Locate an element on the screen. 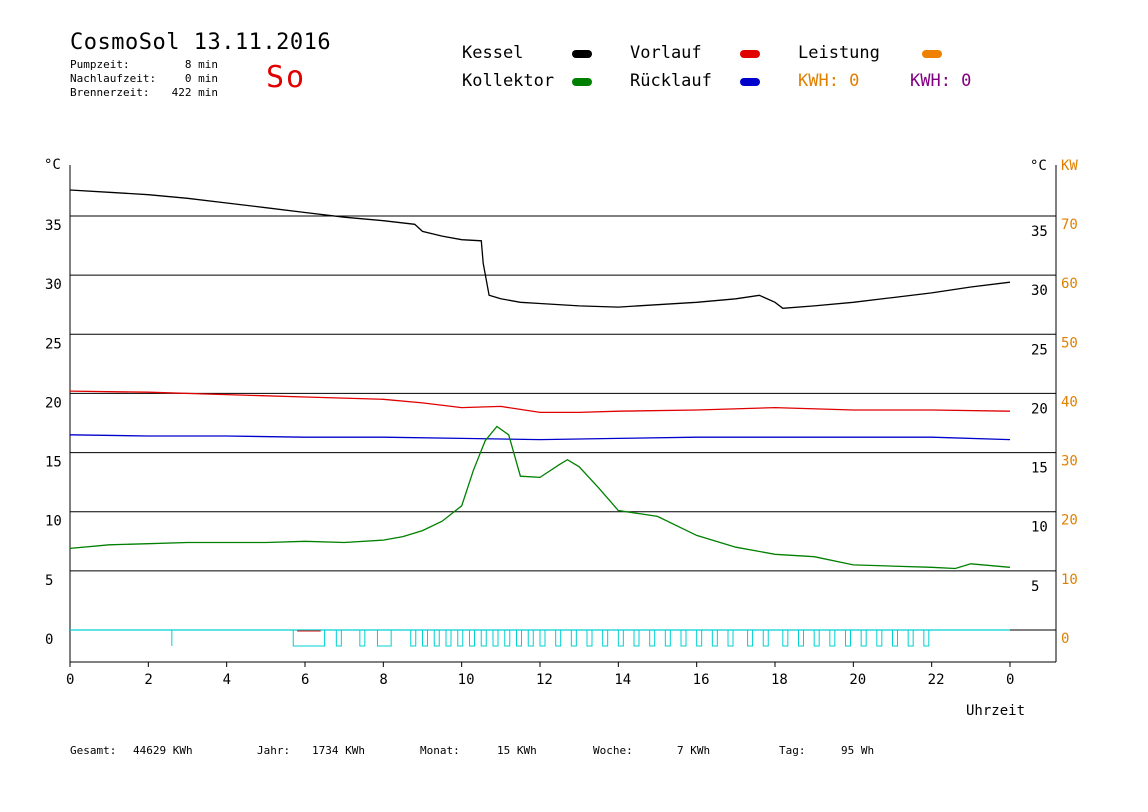  x-tick-label: 22 is located at coordinates (936, 680).